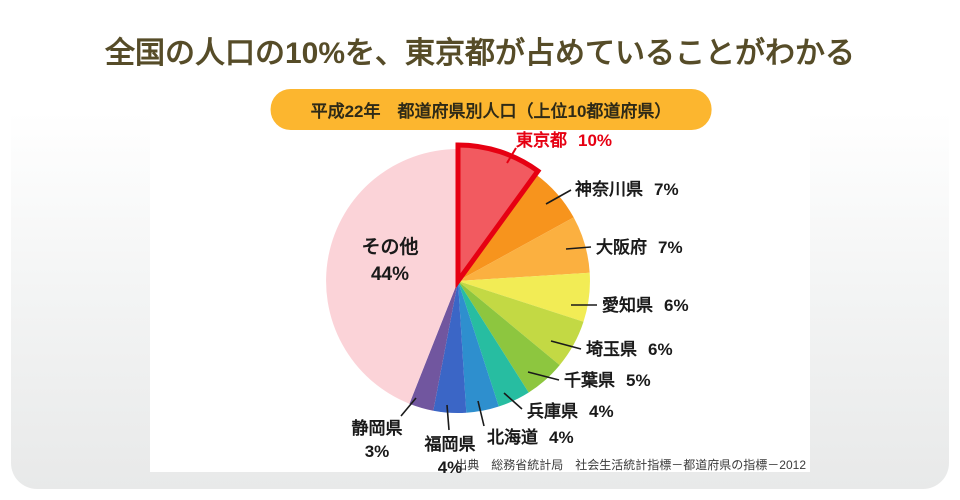 The image size is (960, 500). What do you see at coordinates (511, 155) in the screenshot?
I see `leader-line-tokyo` at bounding box center [511, 155].